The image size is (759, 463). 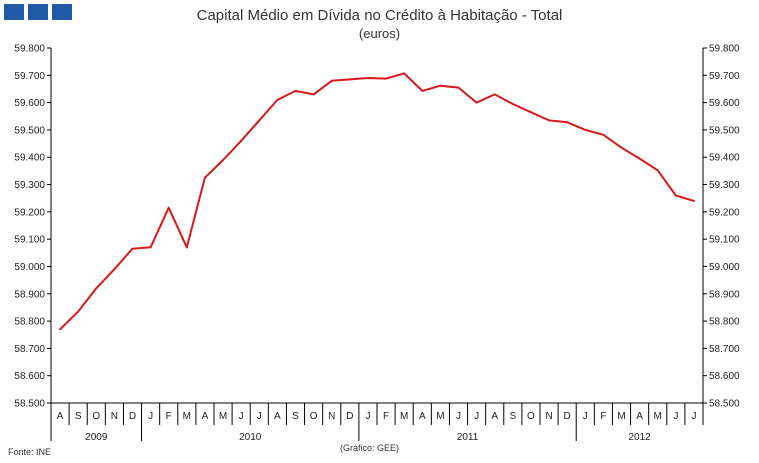 What do you see at coordinates (29, 322) in the screenshot?
I see `left-y-tick-label: 58.800` at bounding box center [29, 322].